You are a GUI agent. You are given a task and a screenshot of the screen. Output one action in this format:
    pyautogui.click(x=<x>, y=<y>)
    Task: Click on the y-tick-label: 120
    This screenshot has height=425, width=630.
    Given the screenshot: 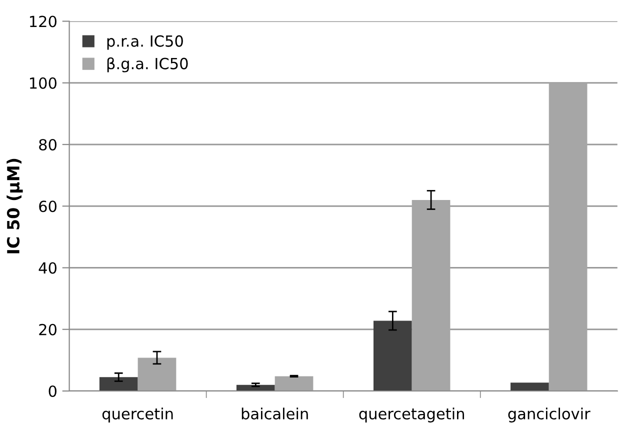 What is the action you would take?
    pyautogui.click(x=43, y=22)
    